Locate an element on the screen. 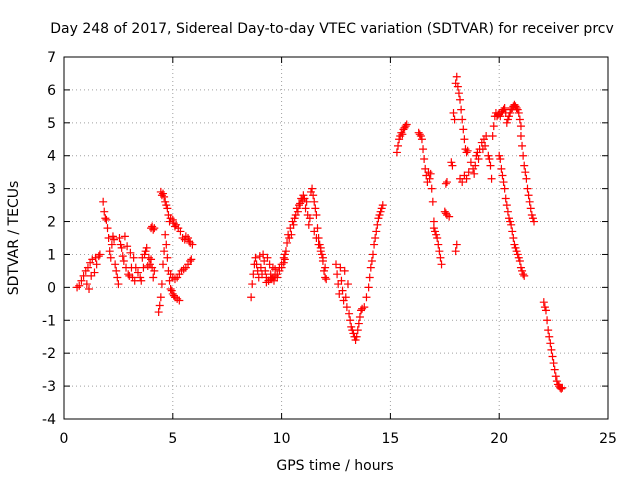  y-tick-label: -2 is located at coordinates (49, 354).